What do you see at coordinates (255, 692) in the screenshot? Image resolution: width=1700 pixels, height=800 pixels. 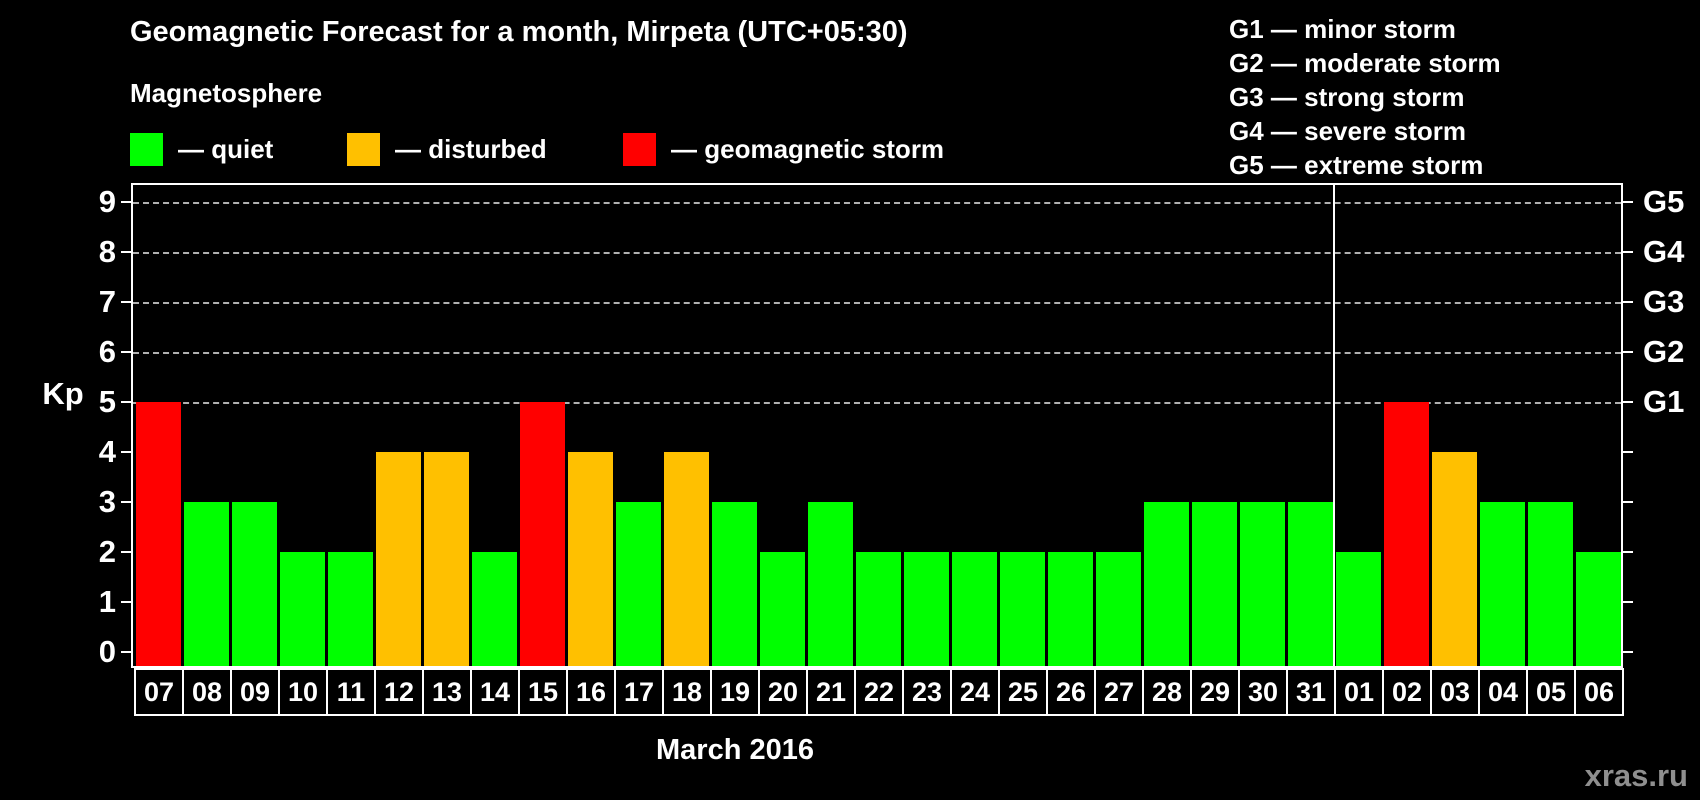 I see `x-label-day-09: 09` at bounding box center [255, 692].